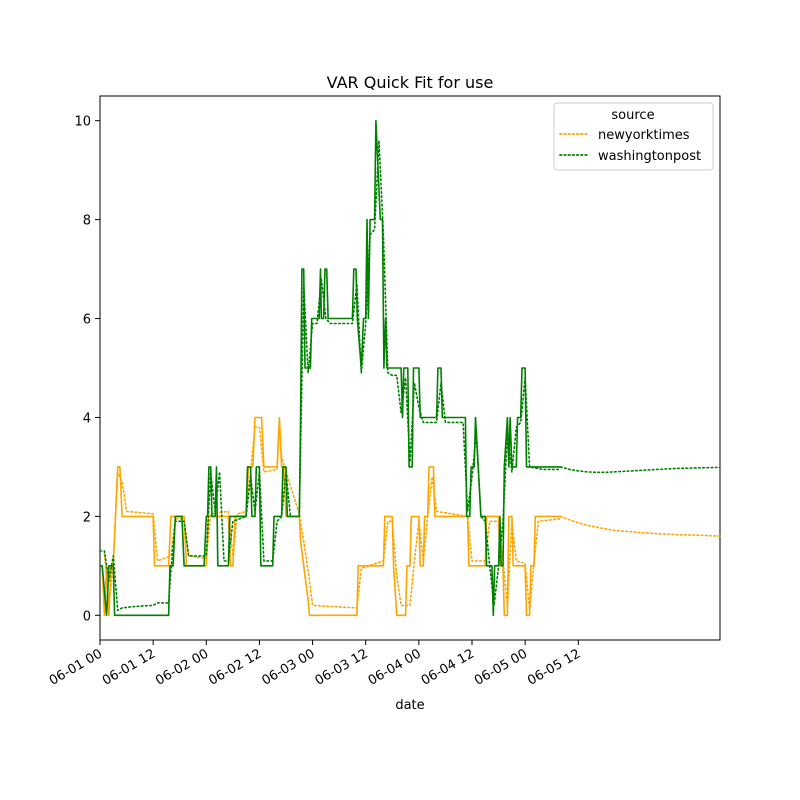  What do you see at coordinates (182, 667) in the screenshot?
I see `x-tick-label: 06-02 00` at bounding box center [182, 667].